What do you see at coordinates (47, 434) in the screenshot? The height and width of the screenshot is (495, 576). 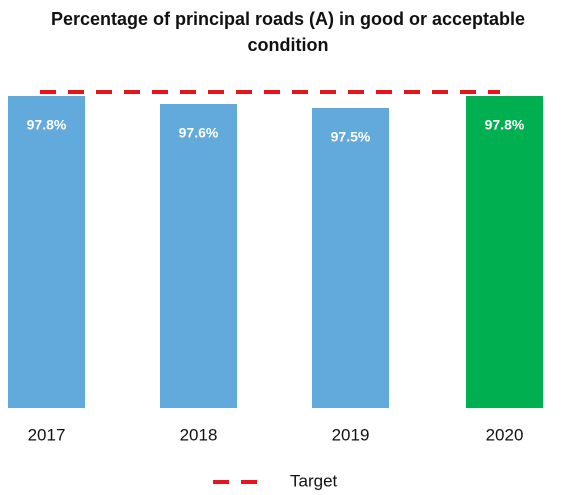 I see `x-tick-label: 2017` at bounding box center [47, 434].